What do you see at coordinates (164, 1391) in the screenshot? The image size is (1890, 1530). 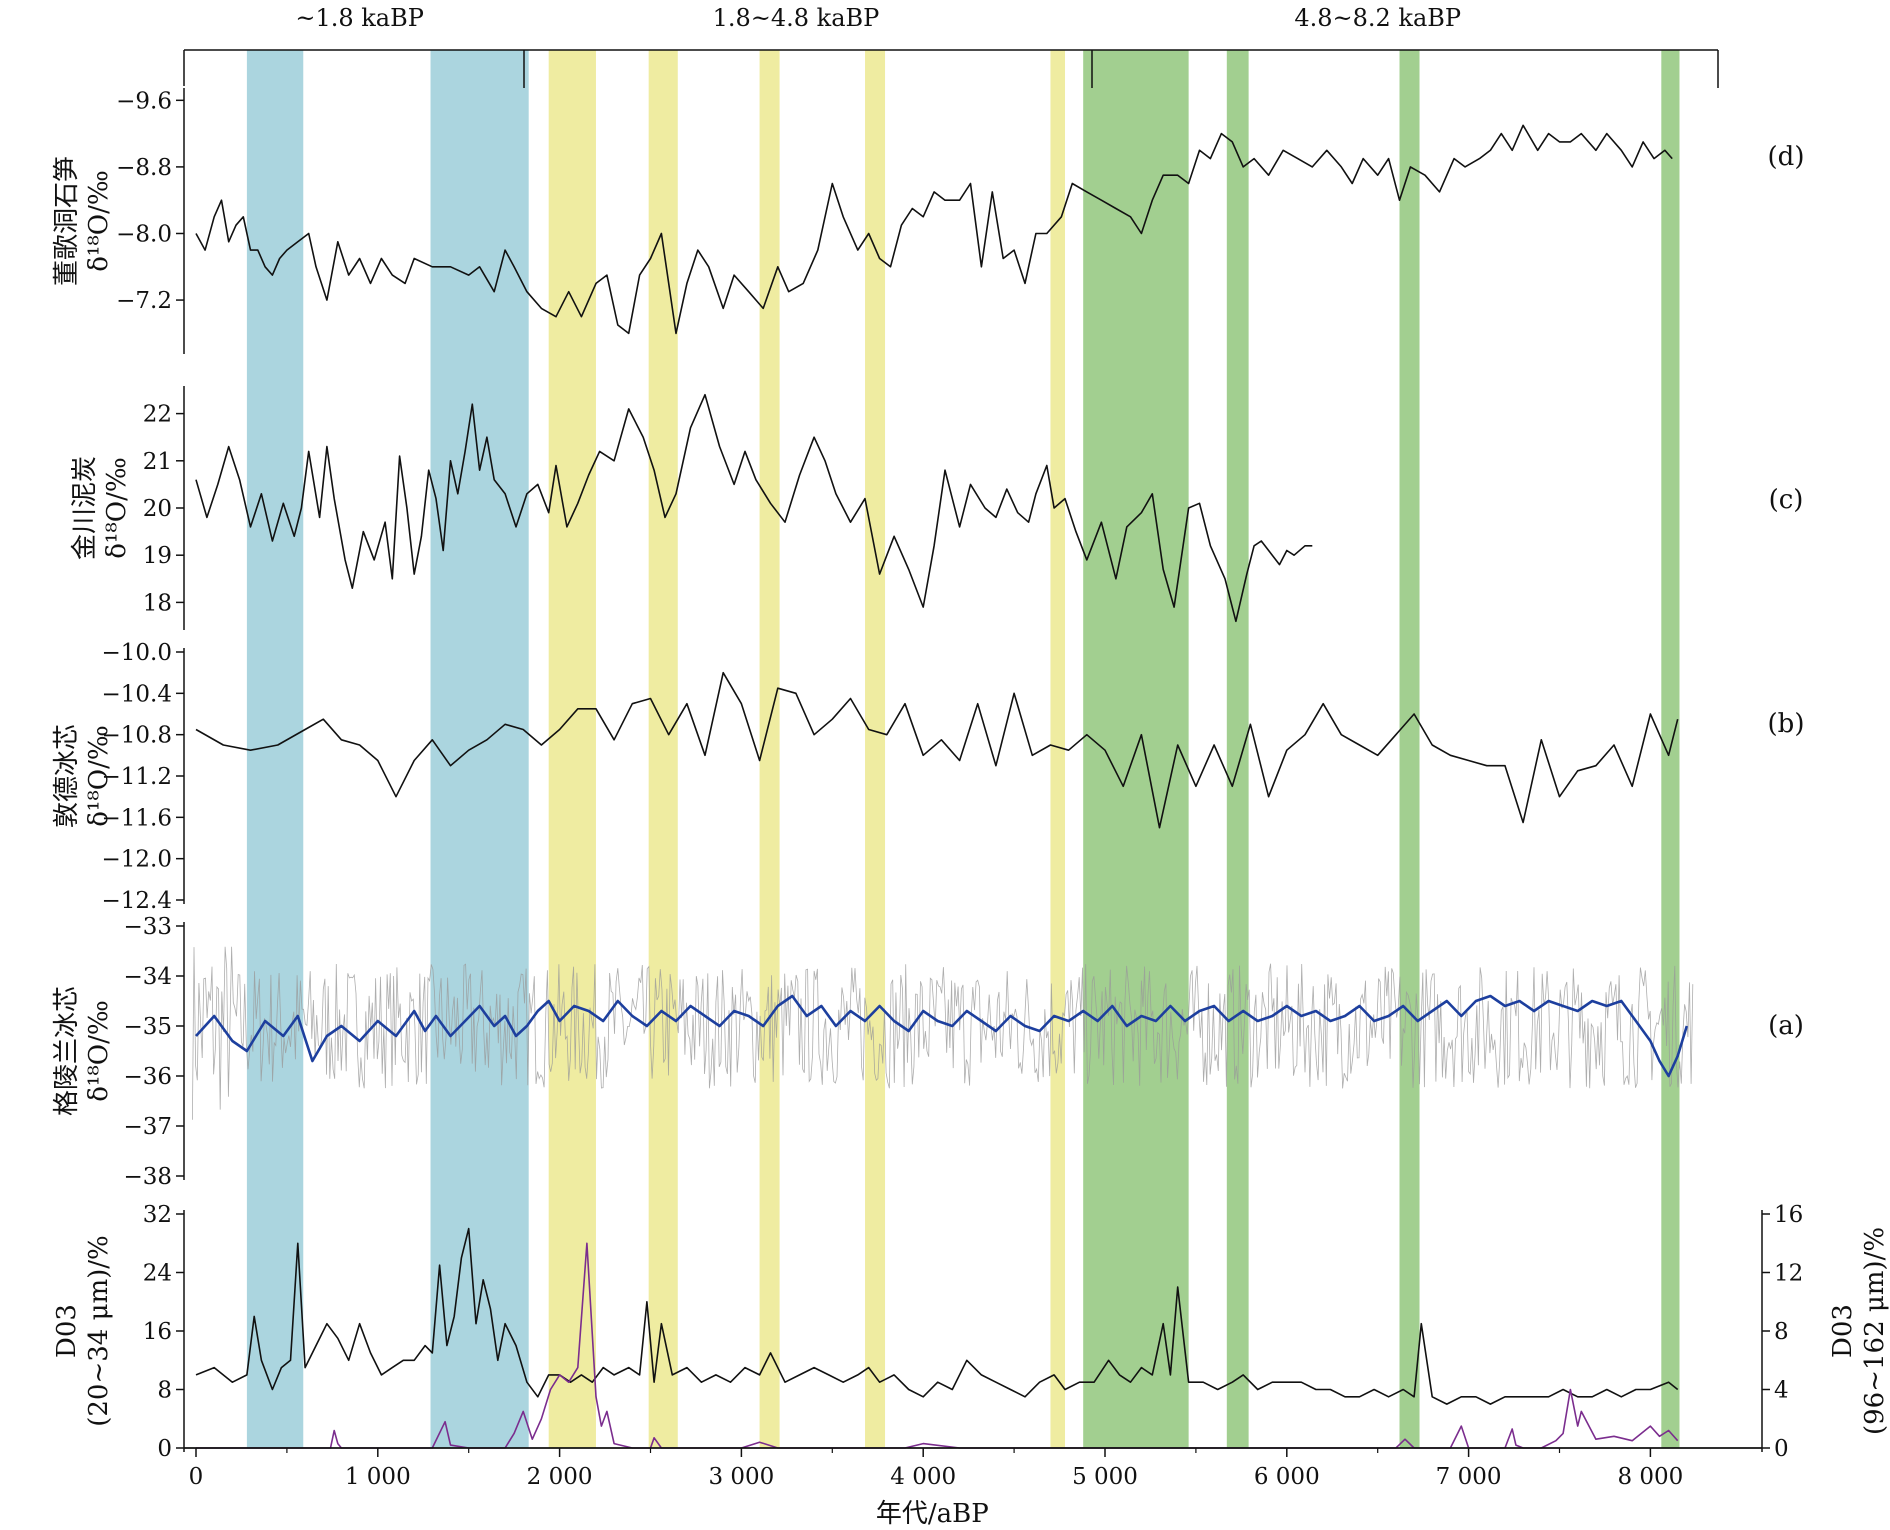 I see `panel-d03-y-axis-tick-label-2: 8` at bounding box center [164, 1391].